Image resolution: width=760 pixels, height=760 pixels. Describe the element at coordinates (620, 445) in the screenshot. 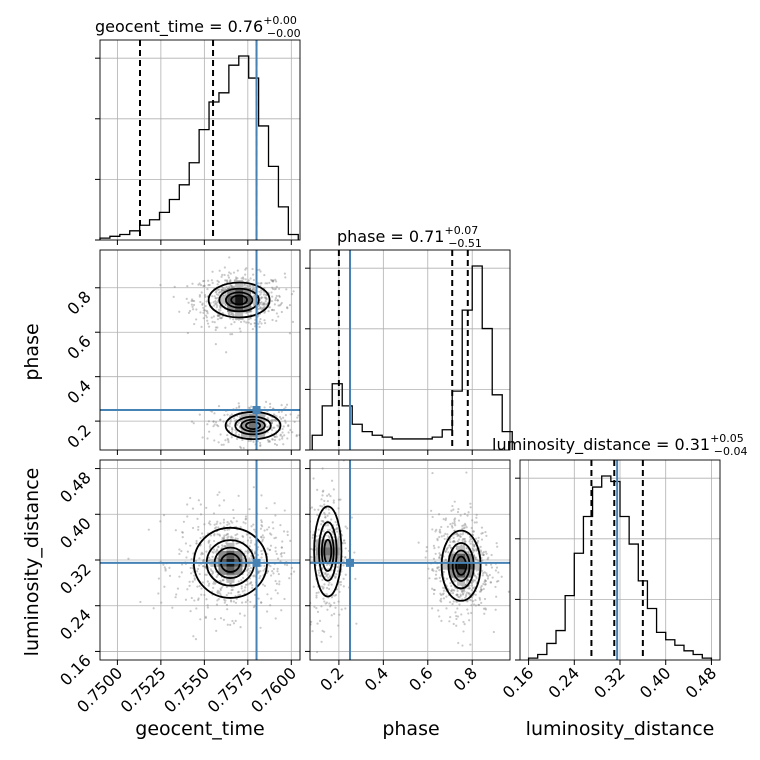

I see `title-luminosity-distance: luminosity_distance = 0.31+0.05 −0.04` at that location.